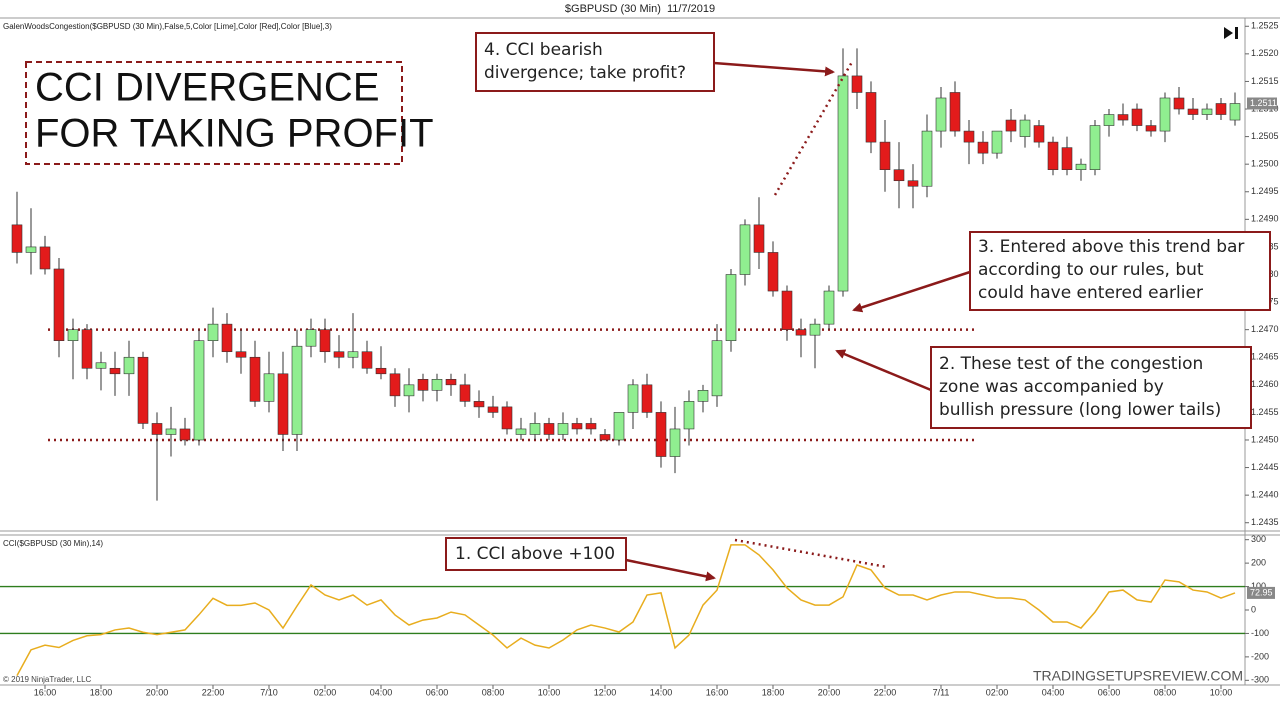 Image resolution: width=1280 pixels, height=717 pixels. I want to click on y-tick-label: -200, so click(1260, 656).